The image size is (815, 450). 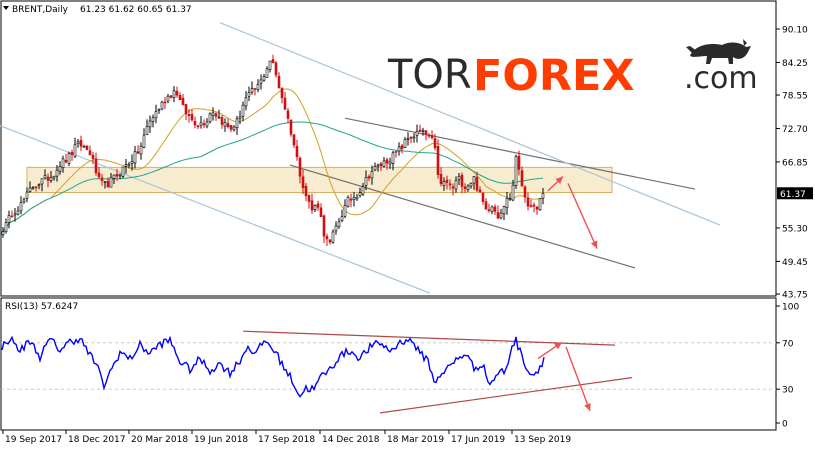 What do you see at coordinates (587, 407) in the screenshot?
I see `rsi-forecast-arrow-2-head` at bounding box center [587, 407].